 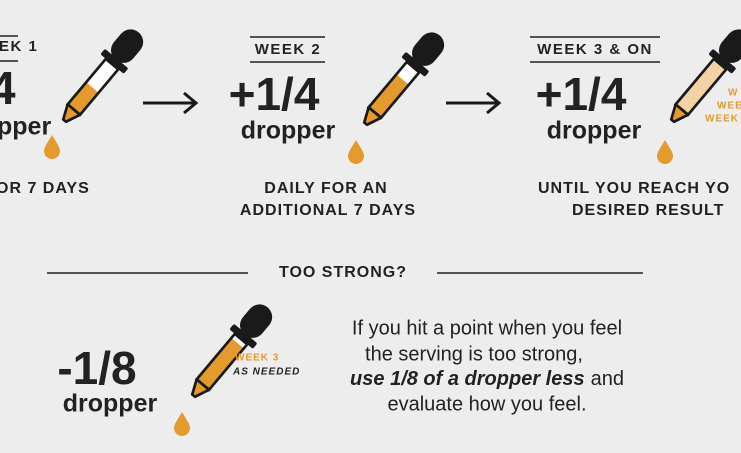 I want to click on advice-text: evaluate how you feel., so click(x=486, y=404).